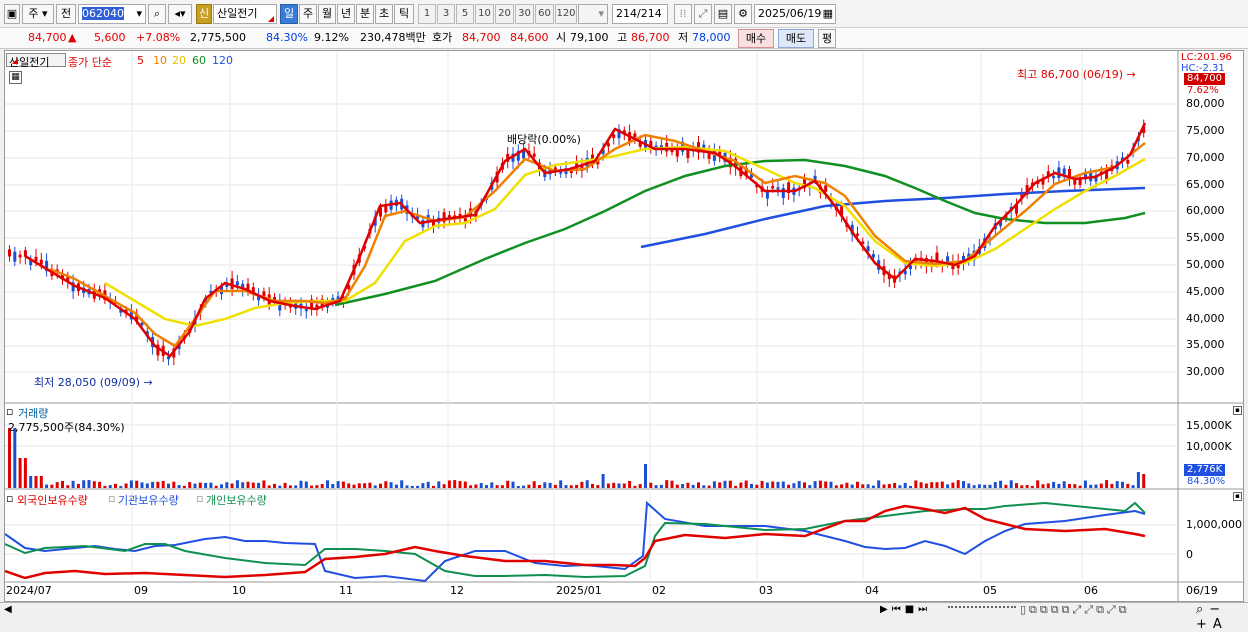 The height and width of the screenshot is (632, 1248). I want to click on stock-name-tag: 산일전기, so click(36, 61).